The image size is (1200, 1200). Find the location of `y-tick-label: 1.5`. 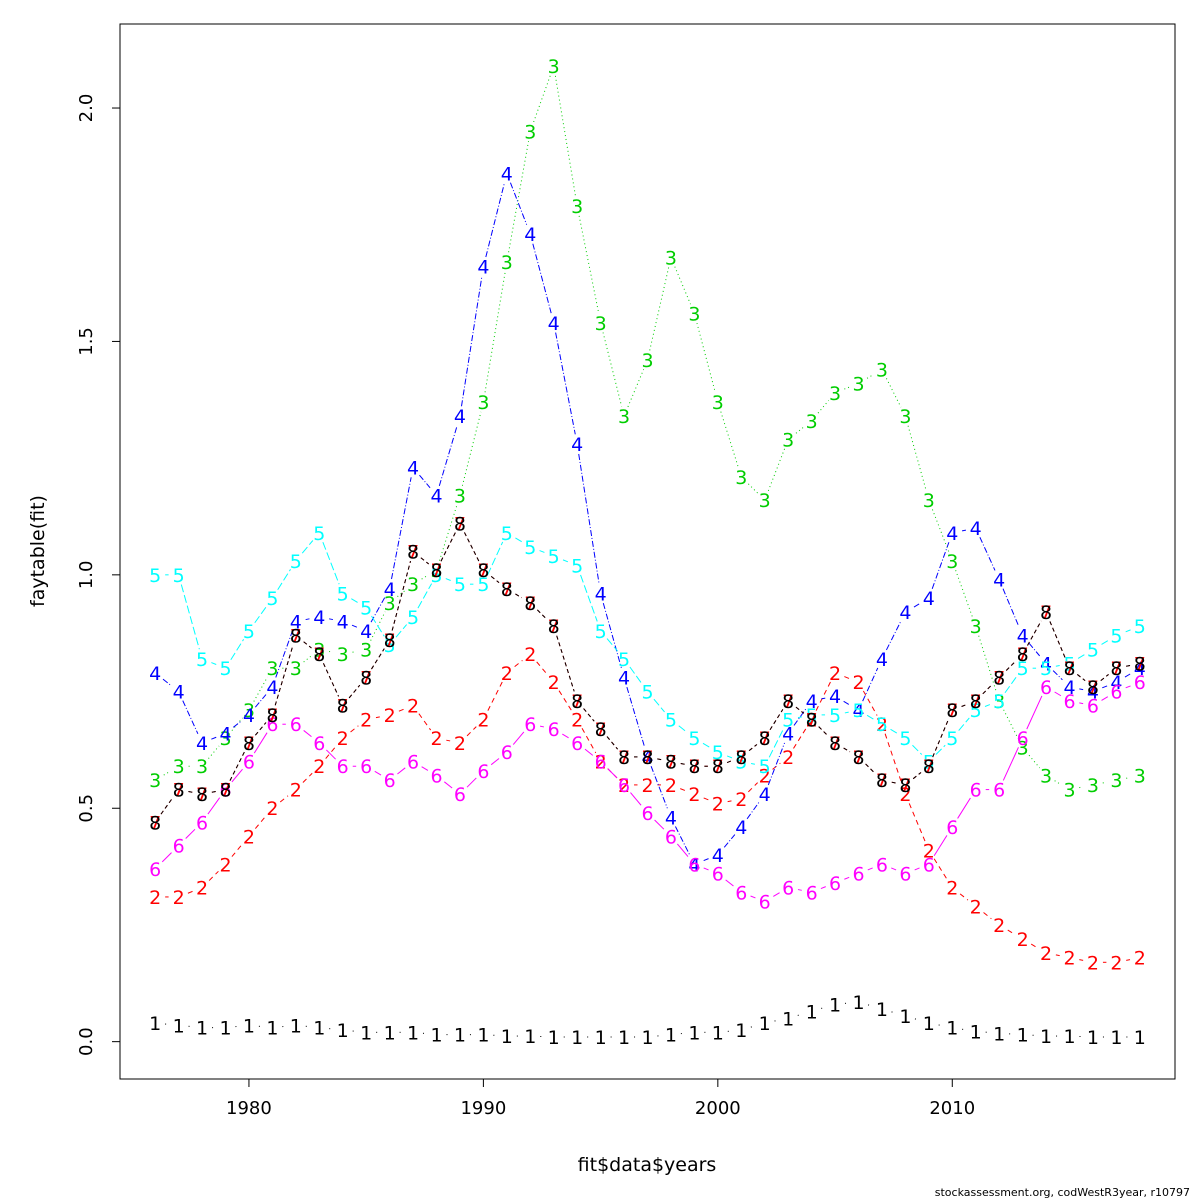

y-tick-label: 1.5 is located at coordinates (86, 341).